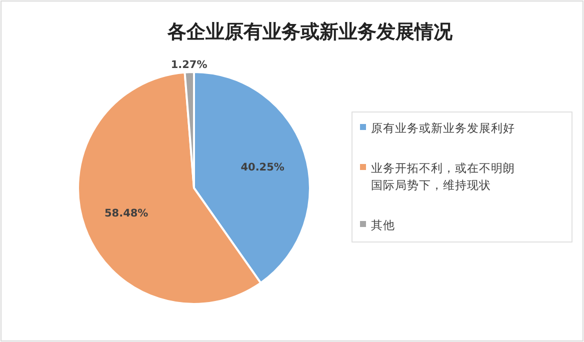  Describe the element at coordinates (189, 64) in the screenshot. I see `data-label: 1.27%` at that location.